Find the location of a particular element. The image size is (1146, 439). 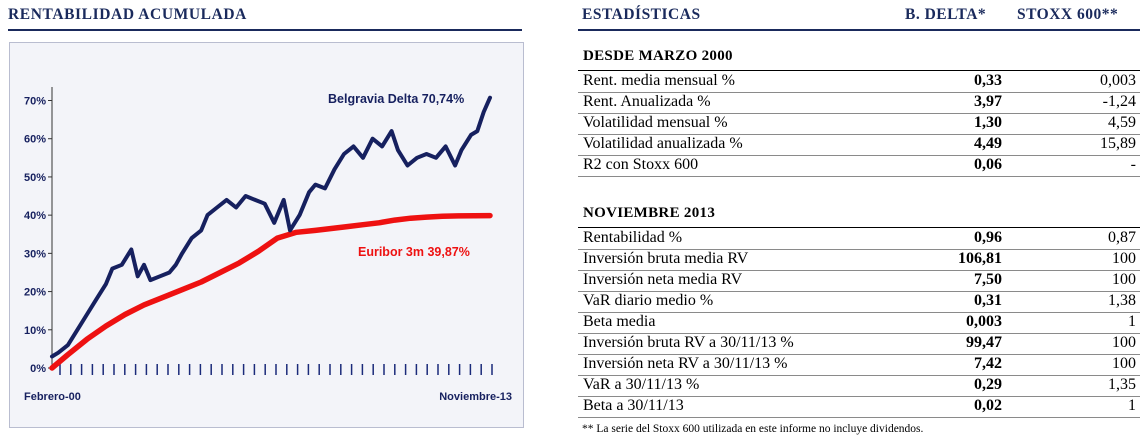

col-header-bdelta: B. DELTA* is located at coordinates (946, 14).